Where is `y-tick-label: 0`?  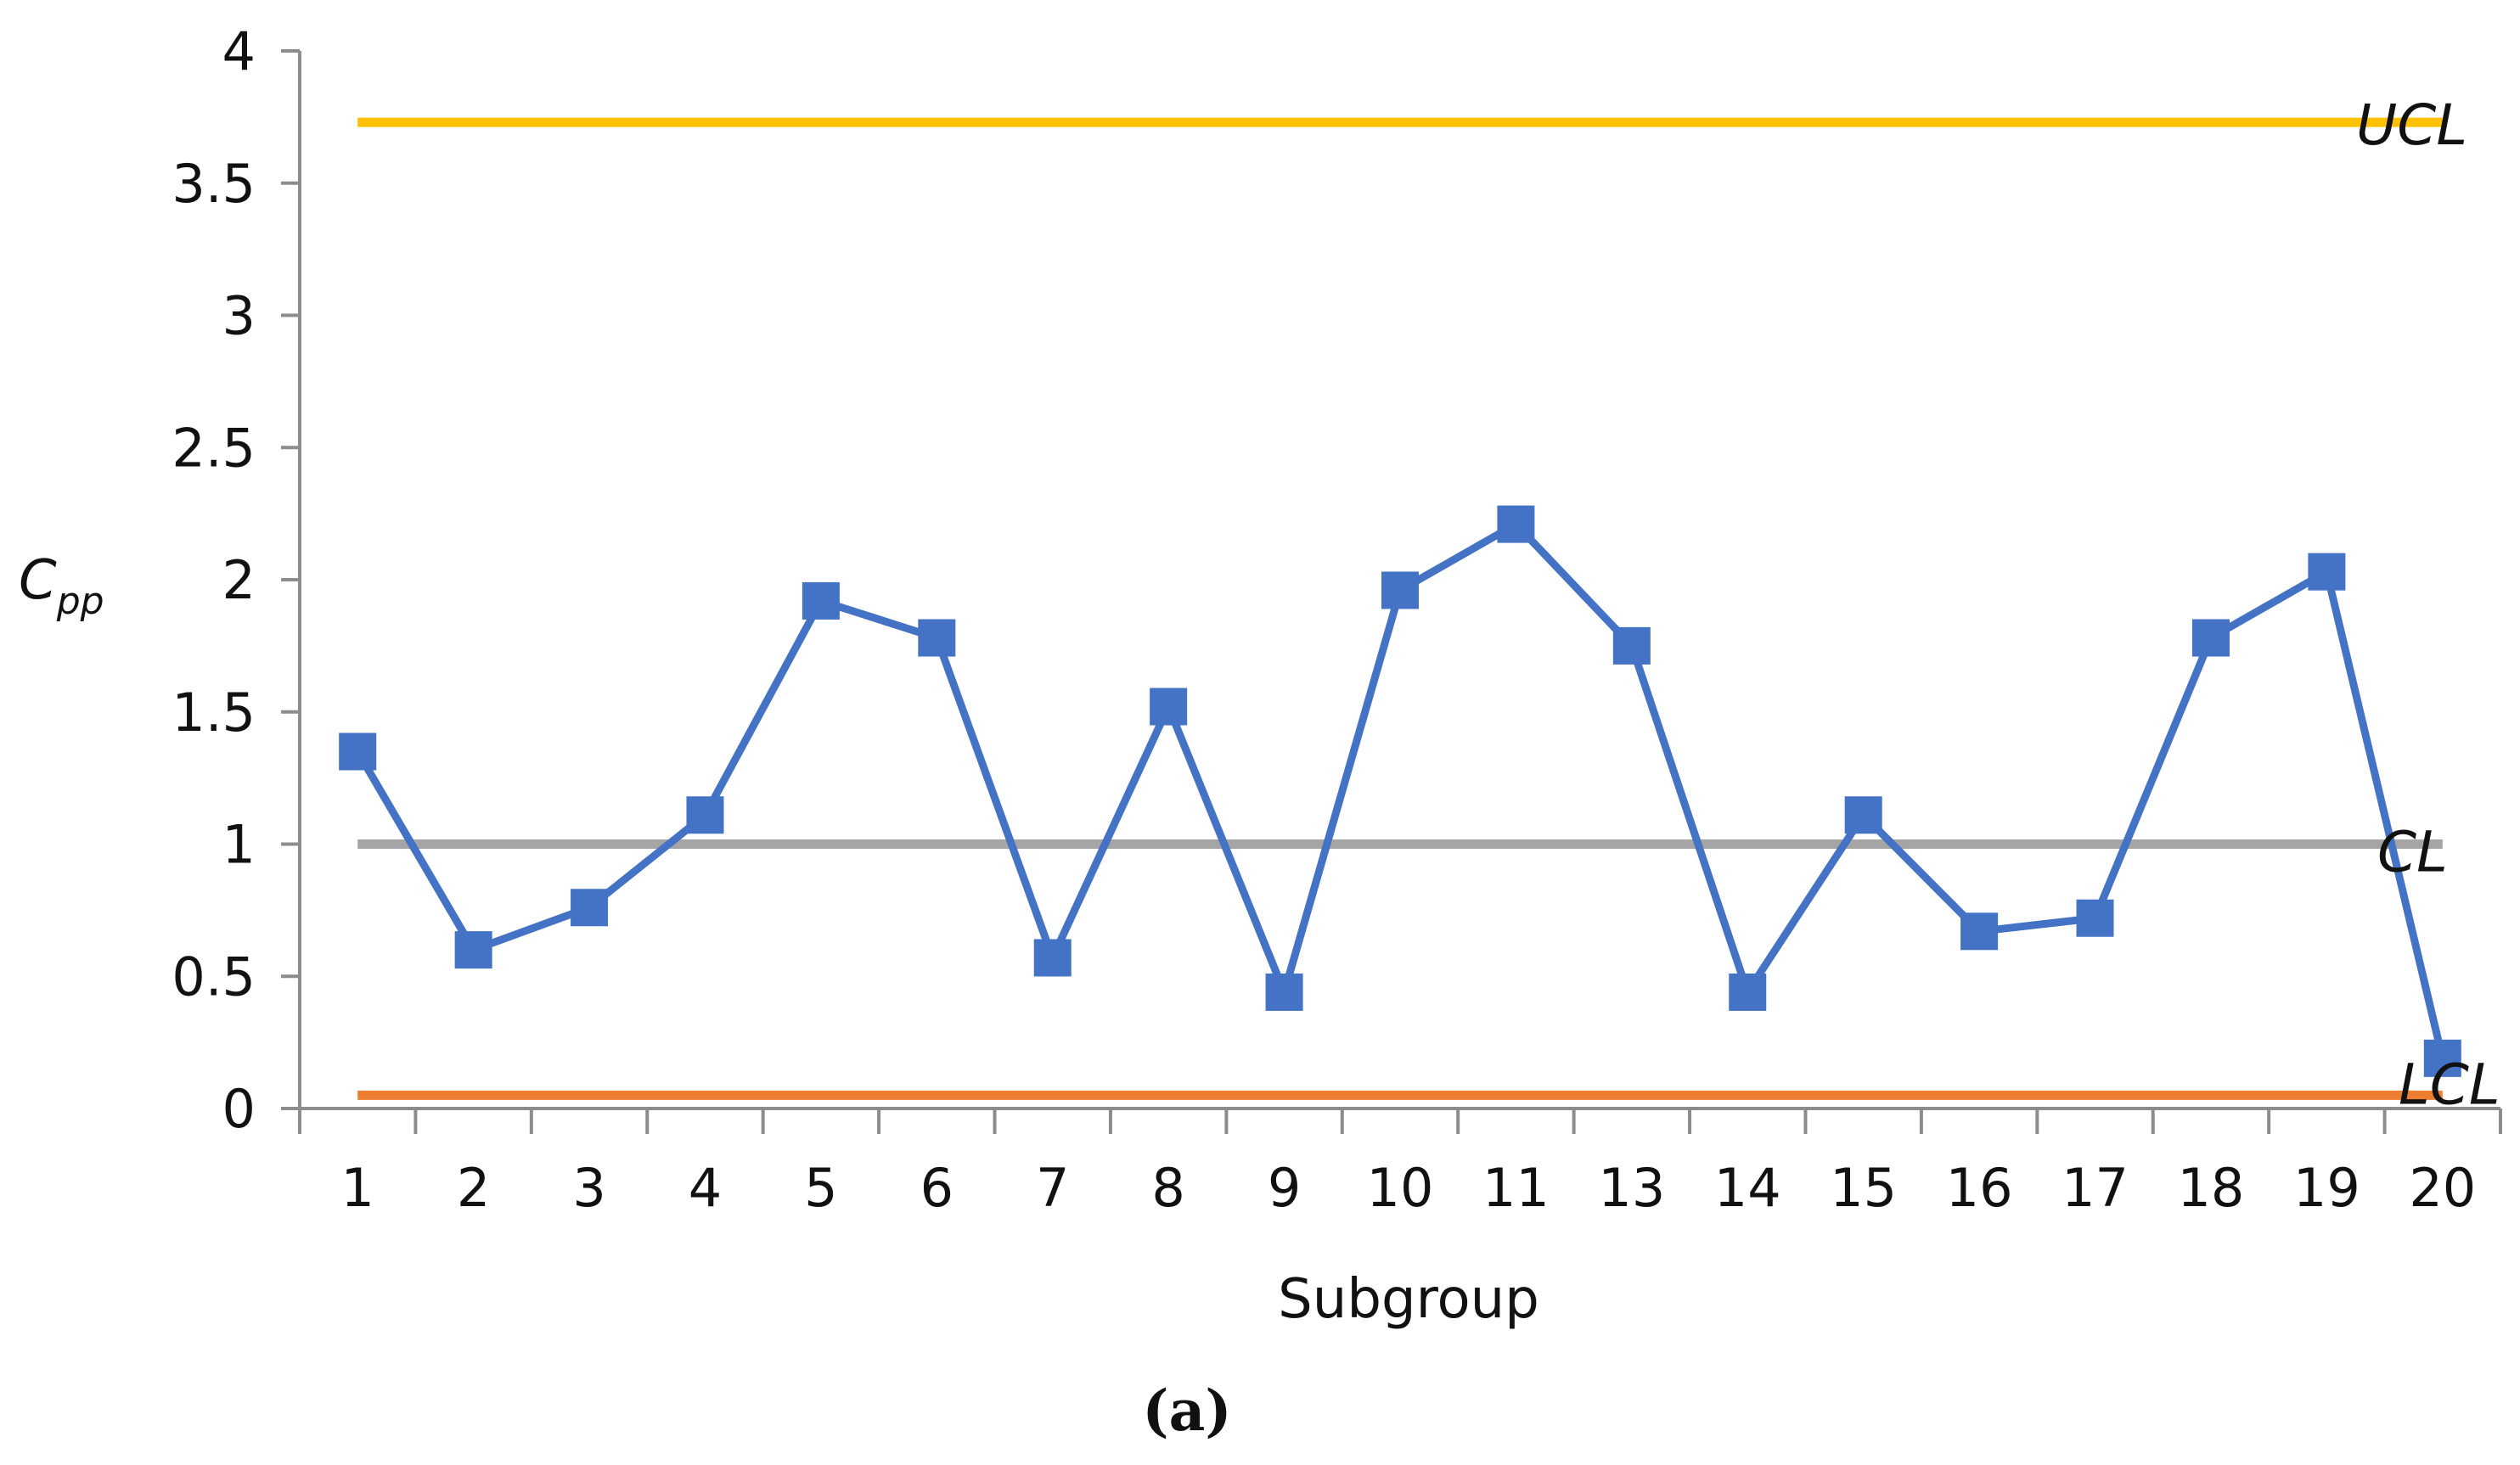
y-tick-label: 0 is located at coordinates (239, 1109).